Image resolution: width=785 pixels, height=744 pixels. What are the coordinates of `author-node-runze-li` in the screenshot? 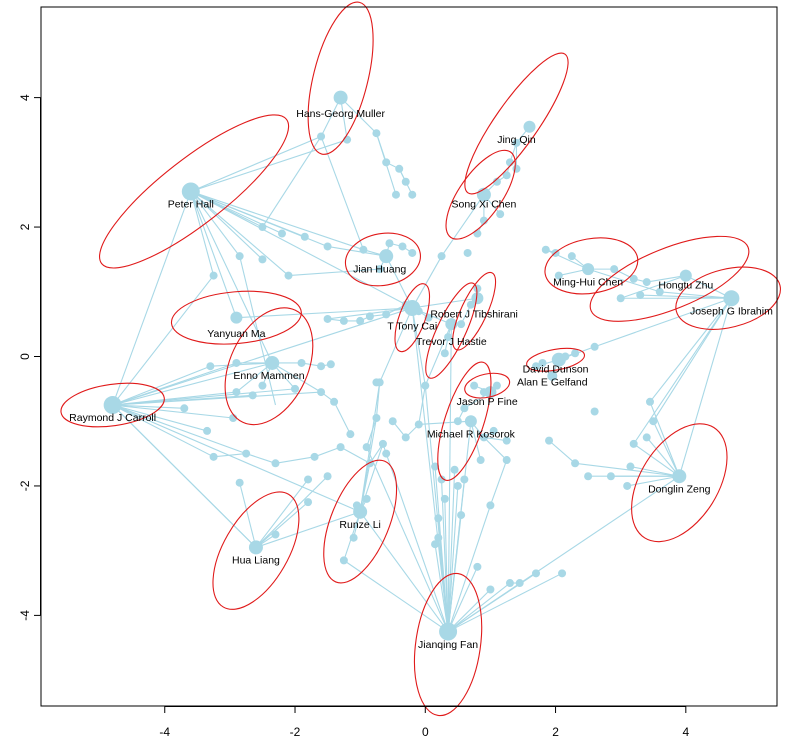 It's located at (360, 511).